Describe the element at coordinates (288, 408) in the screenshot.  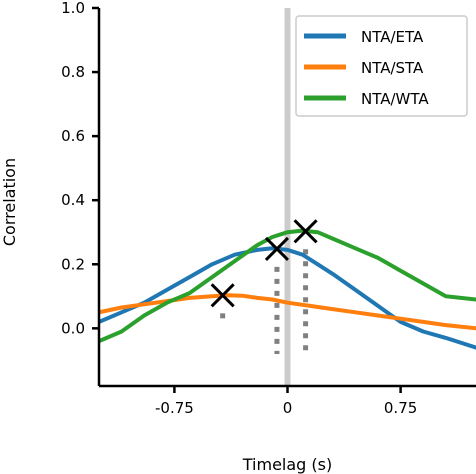
I see `x-tick-label-1: 0` at that location.